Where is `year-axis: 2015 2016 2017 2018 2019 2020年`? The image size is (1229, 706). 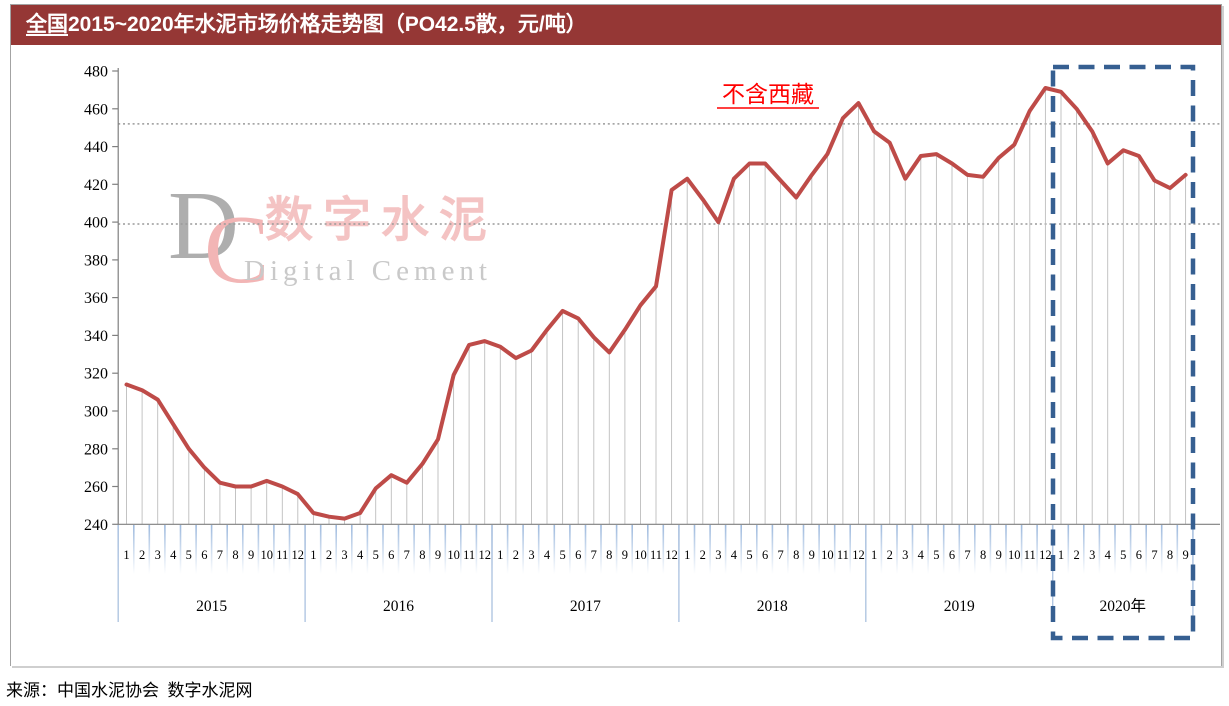 year-axis: 2015 2016 2017 2018 2019 2020年 is located at coordinates (655, 573).